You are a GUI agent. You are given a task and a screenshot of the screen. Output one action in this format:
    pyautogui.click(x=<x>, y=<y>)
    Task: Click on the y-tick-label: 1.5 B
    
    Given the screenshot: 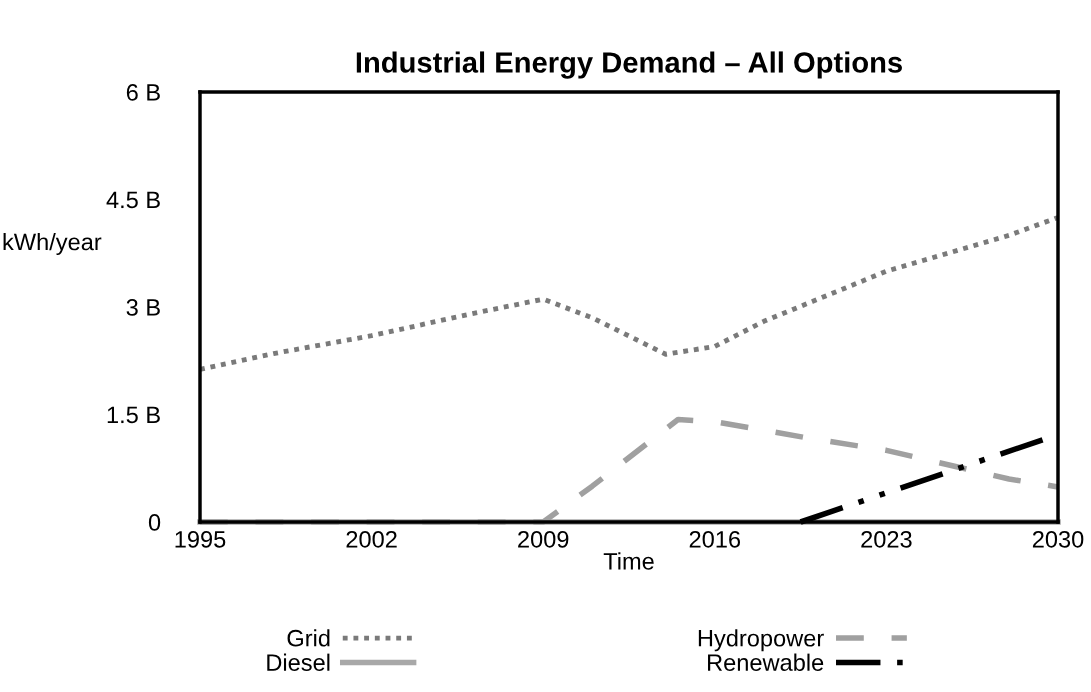 What is the action you would take?
    pyautogui.click(x=133, y=415)
    